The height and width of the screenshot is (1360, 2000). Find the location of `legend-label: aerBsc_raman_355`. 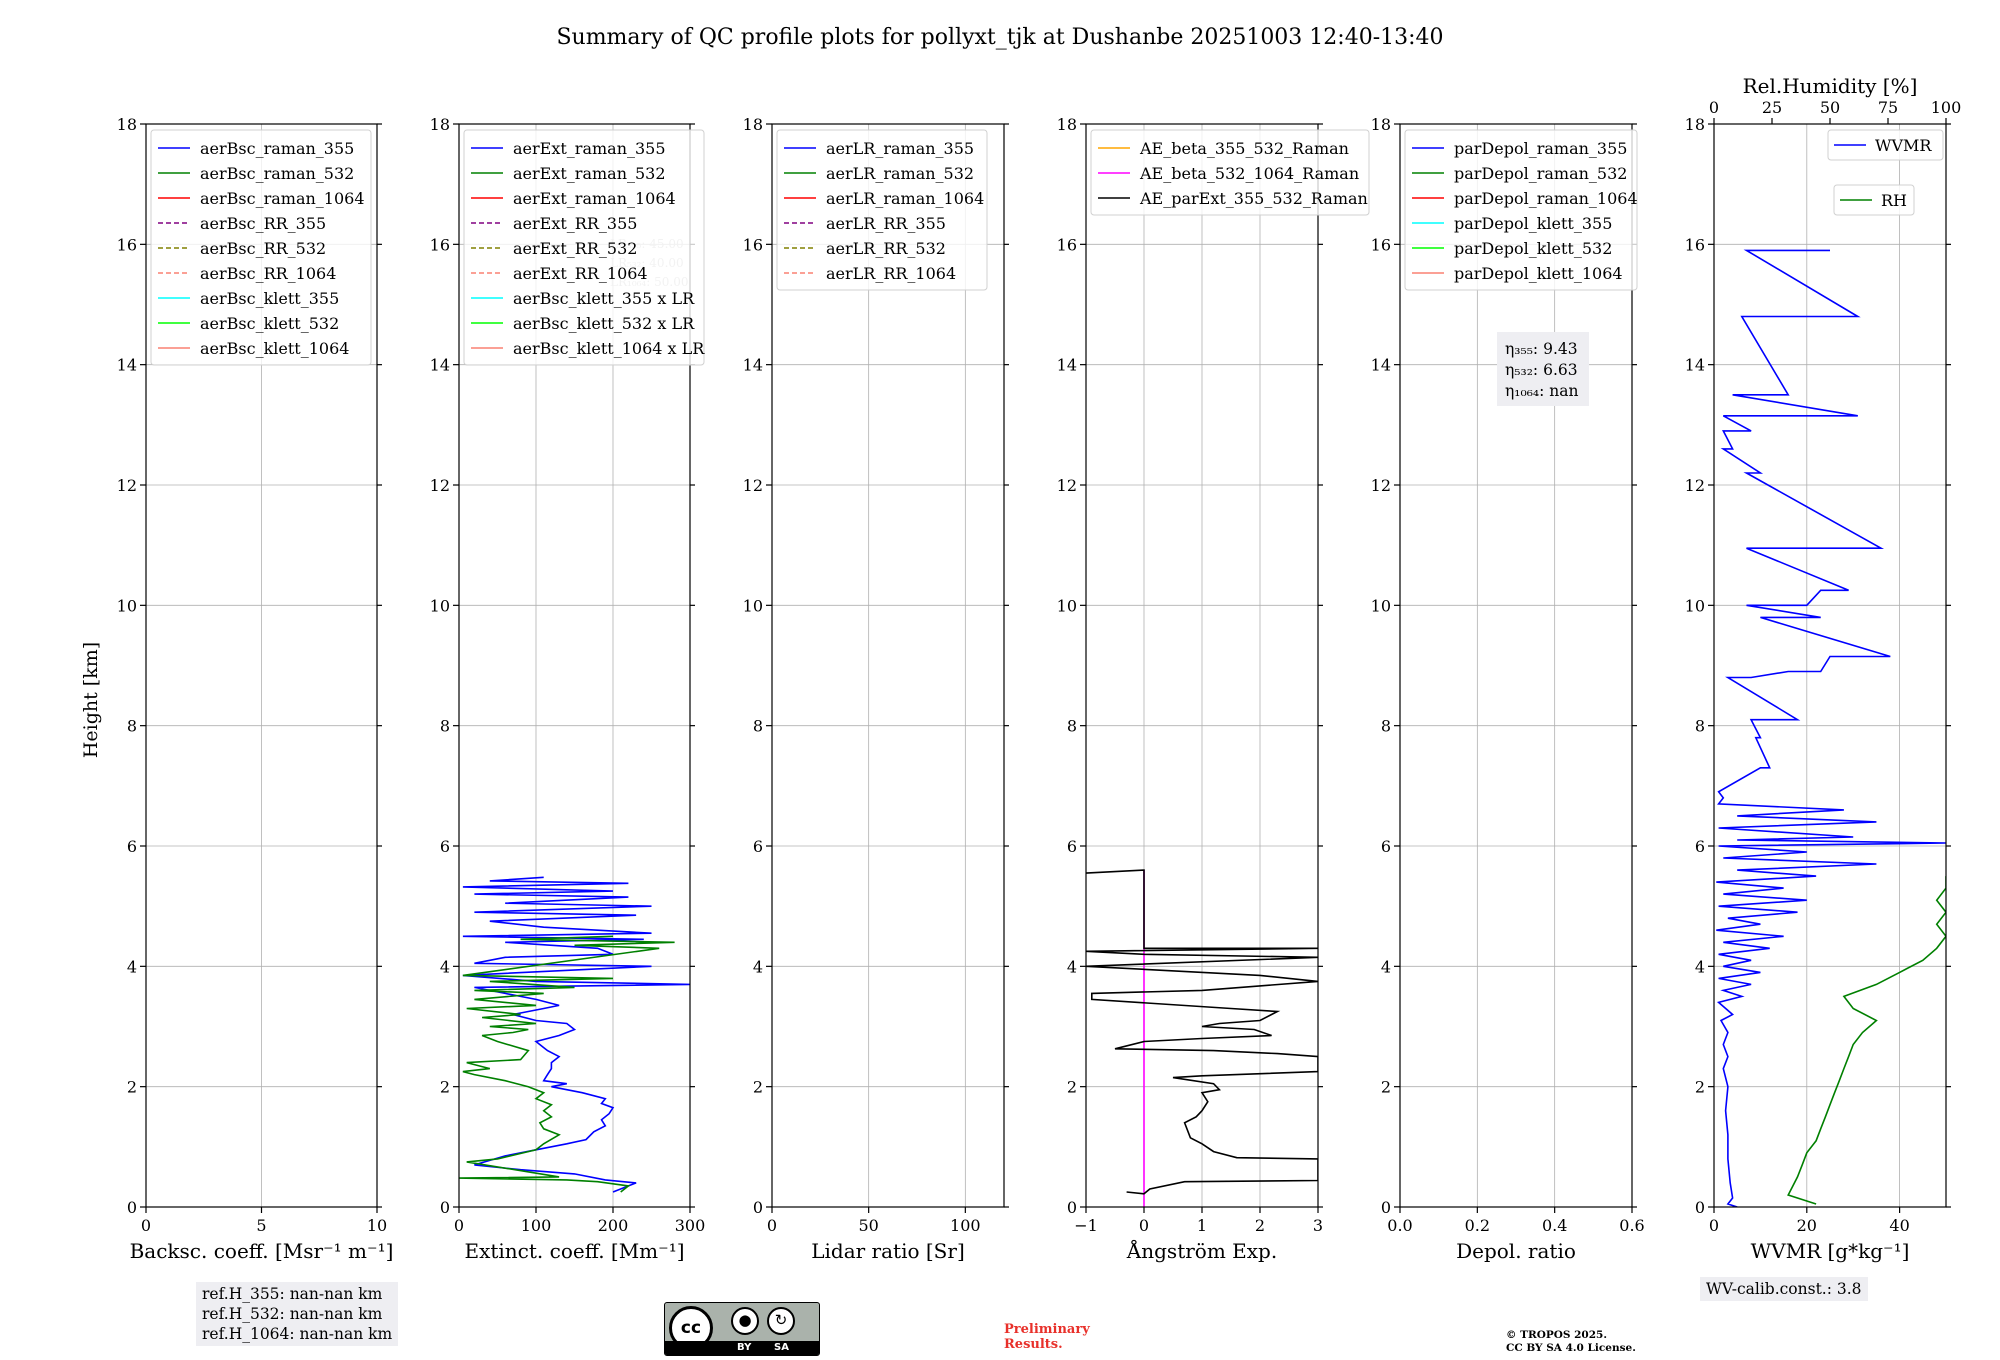

legend-label: aerBsc_raman_355 is located at coordinates (277, 148).